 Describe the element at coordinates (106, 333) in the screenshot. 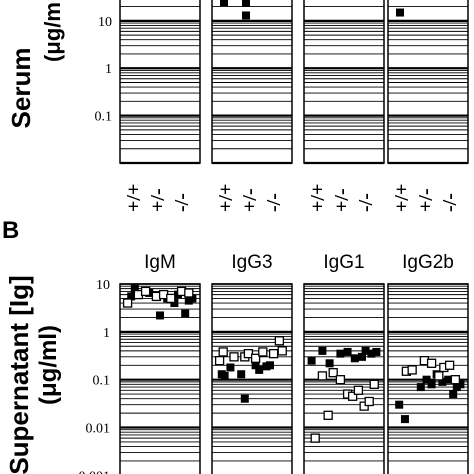

I see `panel-b-ytick-label: 1` at that location.